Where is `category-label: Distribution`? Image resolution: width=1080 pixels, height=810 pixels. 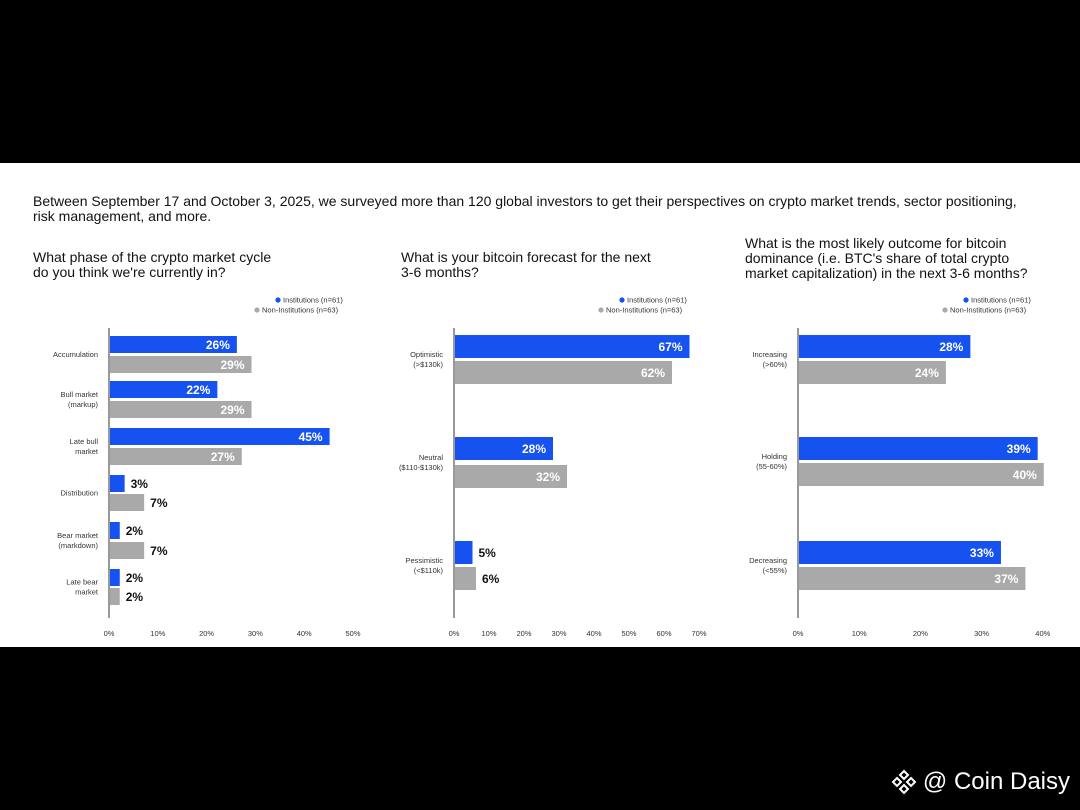
category-label: Distribution is located at coordinates (79, 493).